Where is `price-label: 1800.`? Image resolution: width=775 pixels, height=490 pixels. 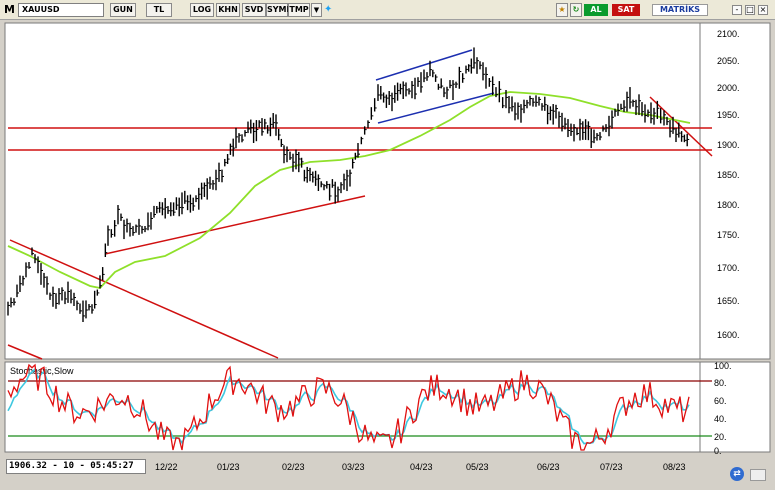
price-label: 1800. is located at coordinates (728, 205).